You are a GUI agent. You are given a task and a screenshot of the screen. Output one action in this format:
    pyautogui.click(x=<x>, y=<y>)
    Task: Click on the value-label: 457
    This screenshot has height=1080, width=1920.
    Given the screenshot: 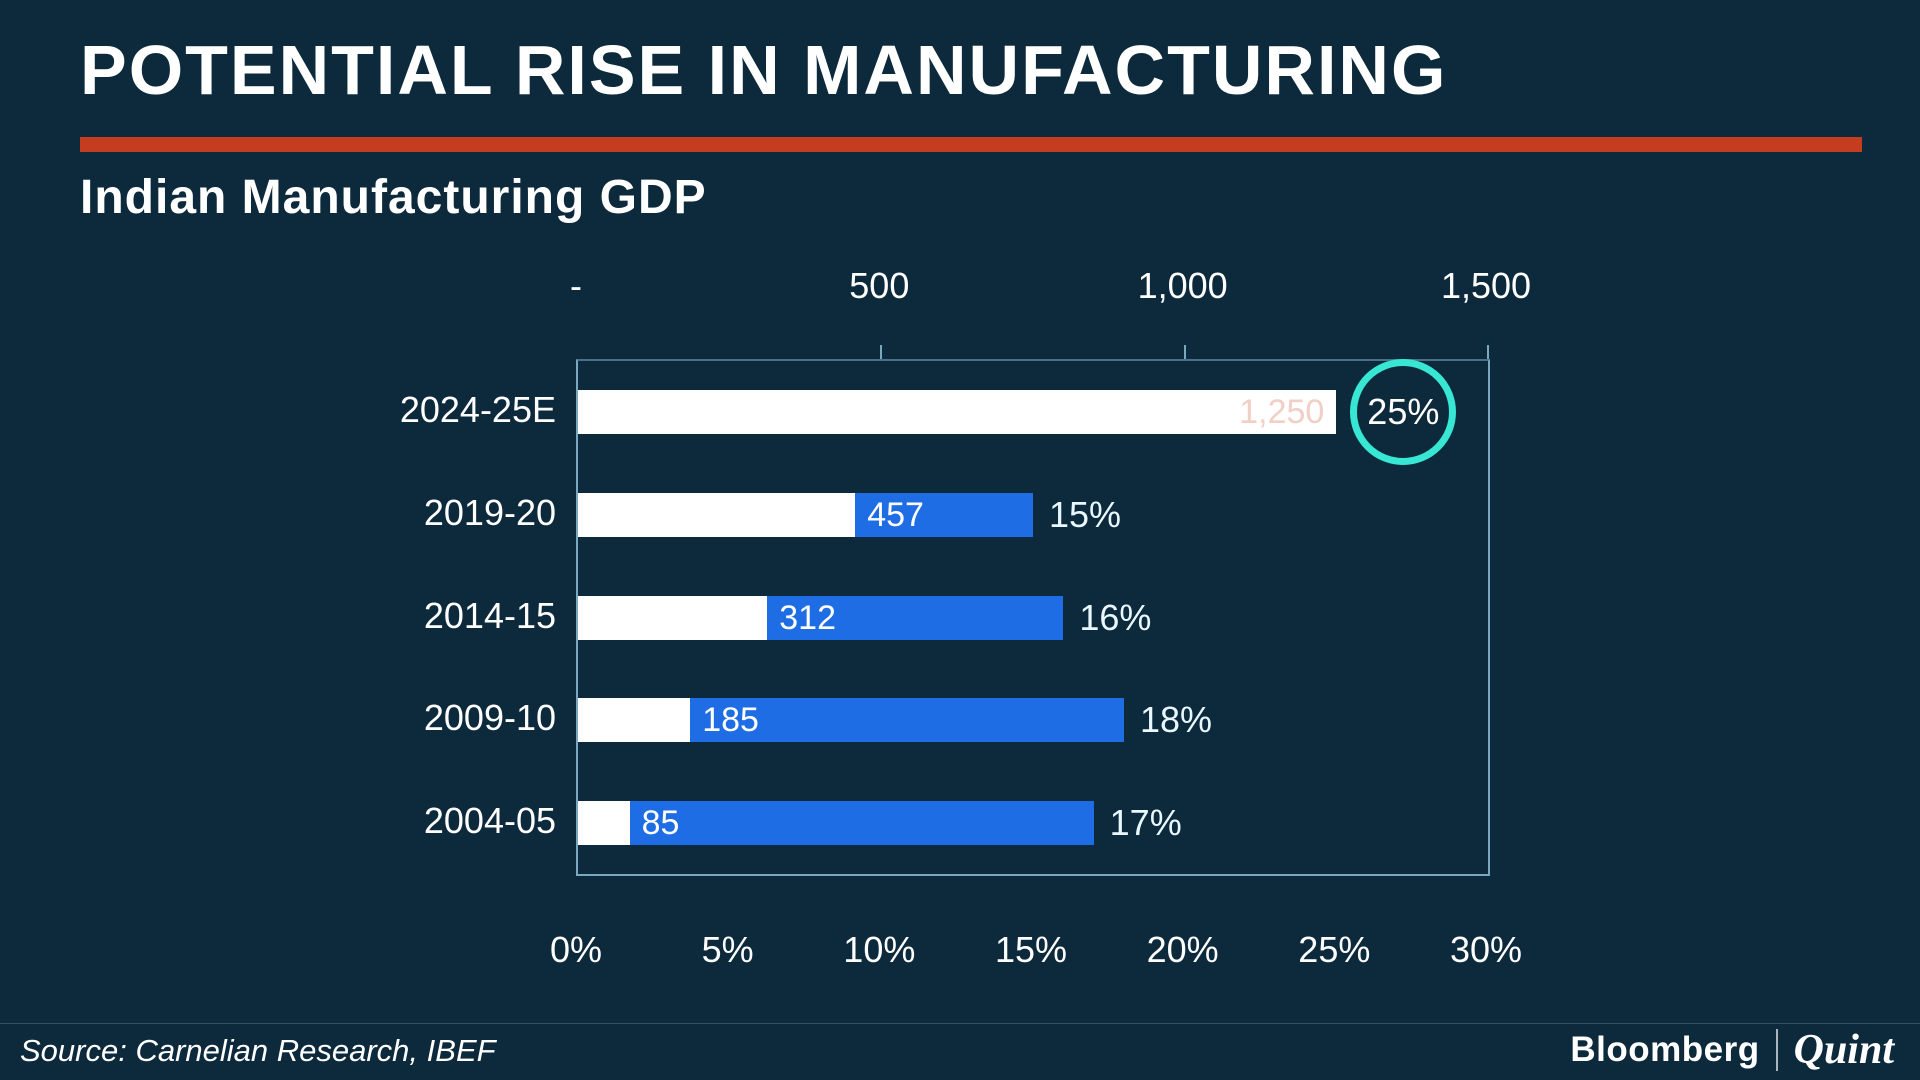 What is the action you would take?
    pyautogui.click(x=895, y=514)
    